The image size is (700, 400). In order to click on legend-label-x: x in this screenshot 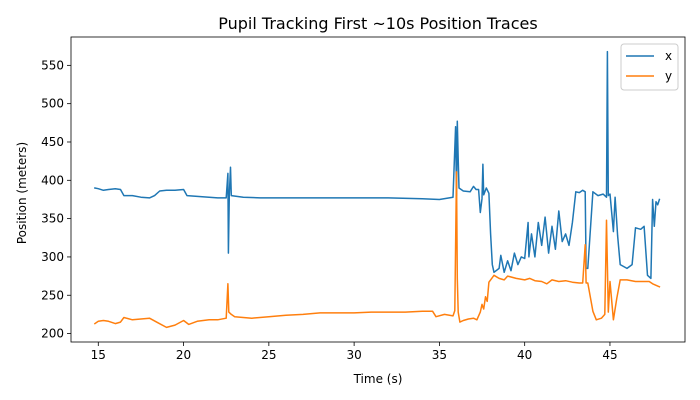, I will do `click(668, 56)`.